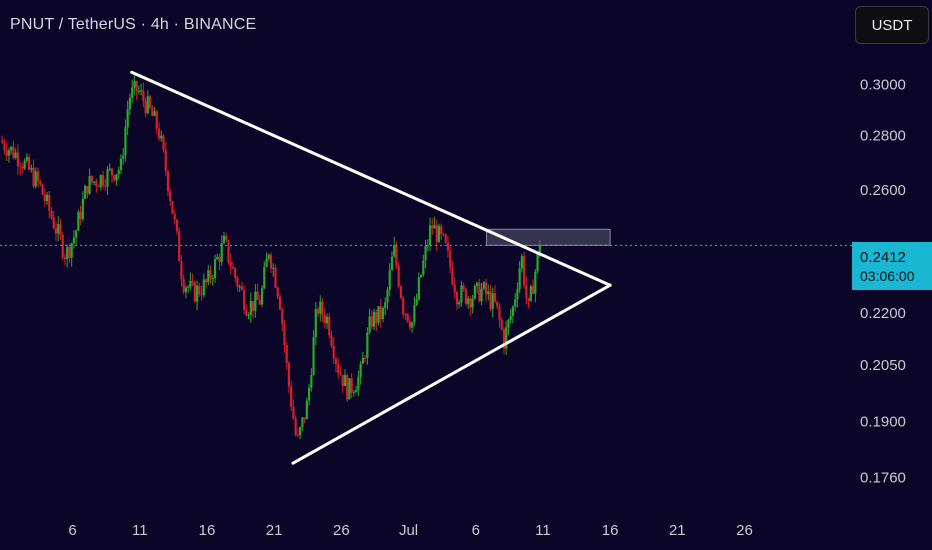 The height and width of the screenshot is (550, 932). What do you see at coordinates (892, 25) in the screenshot?
I see `currency-button: USDT` at bounding box center [892, 25].